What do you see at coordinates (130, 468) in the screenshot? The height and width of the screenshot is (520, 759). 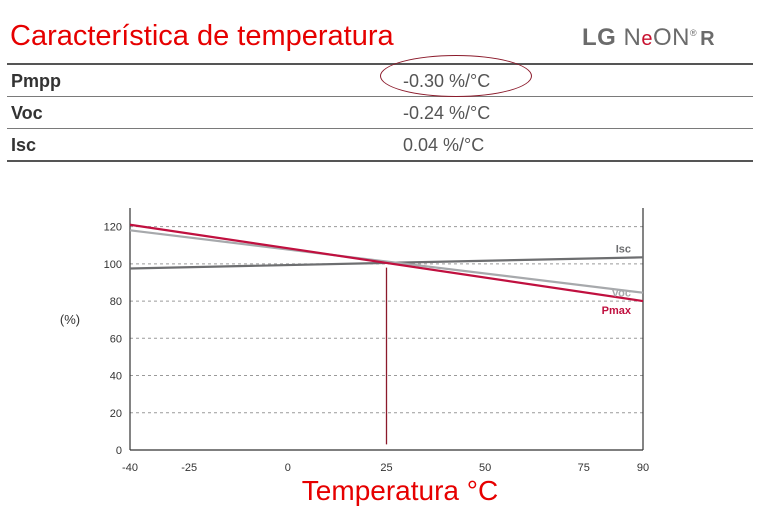 I see `x-tick-label: -40` at bounding box center [130, 468].